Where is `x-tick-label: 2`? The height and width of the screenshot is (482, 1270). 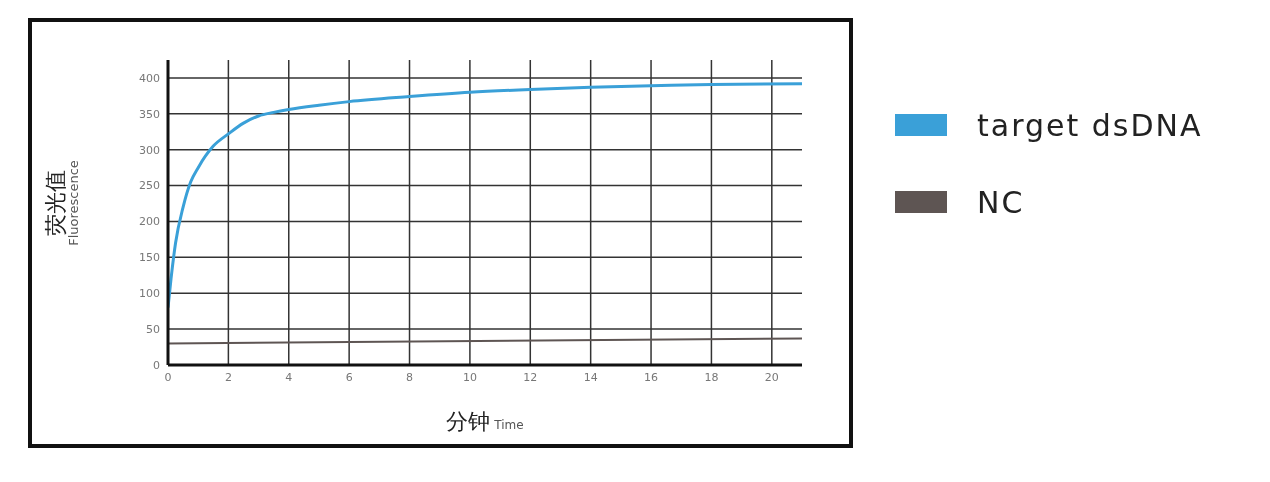 x-tick-label: 2 is located at coordinates (228, 377).